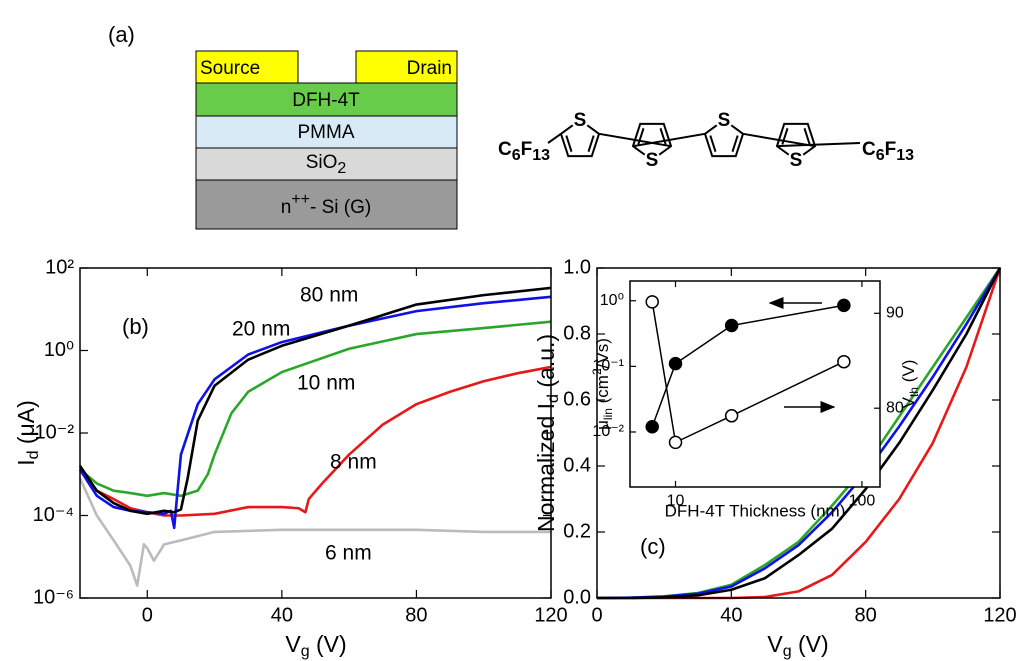 The width and height of the screenshot is (1022, 661). I want to click on layer-label: DFH-4T, so click(326, 100).